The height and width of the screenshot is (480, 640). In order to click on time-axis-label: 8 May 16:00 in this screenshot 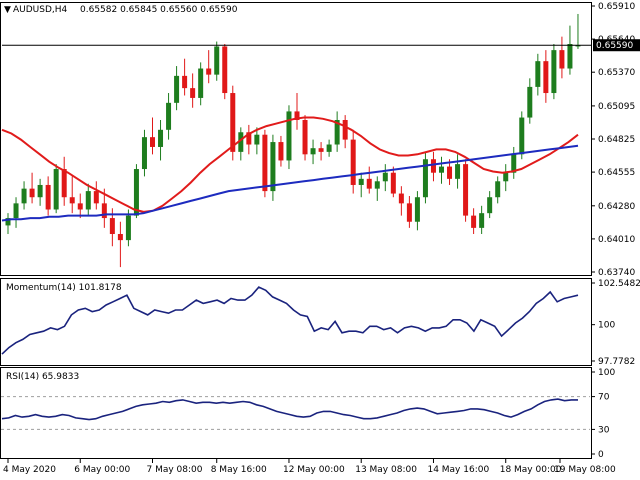, I will do `click(239, 470)`.